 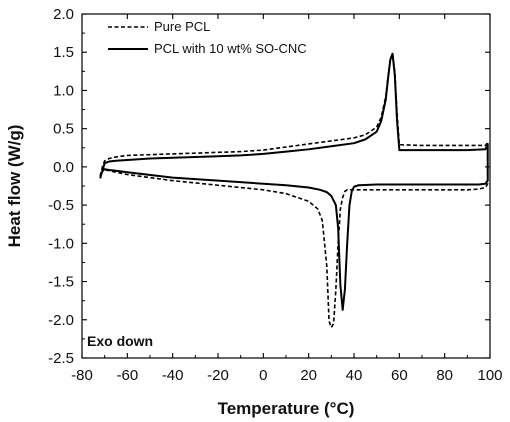 What do you see at coordinates (82, 375) in the screenshot?
I see `x-tick-label: -80` at bounding box center [82, 375].